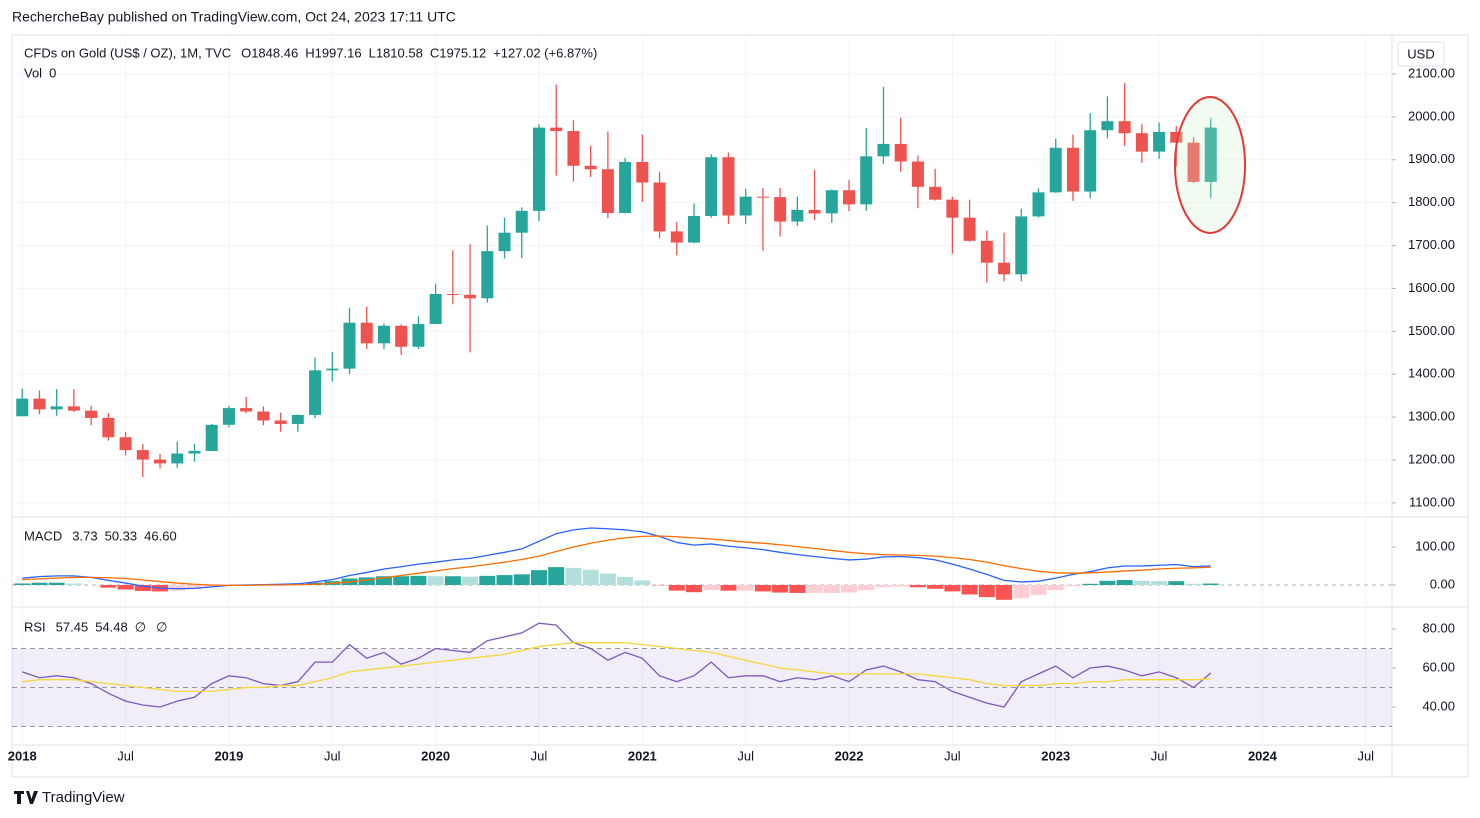 This screenshot has height=818, width=1480. I want to click on indicator-value: 3.73, so click(84, 535).